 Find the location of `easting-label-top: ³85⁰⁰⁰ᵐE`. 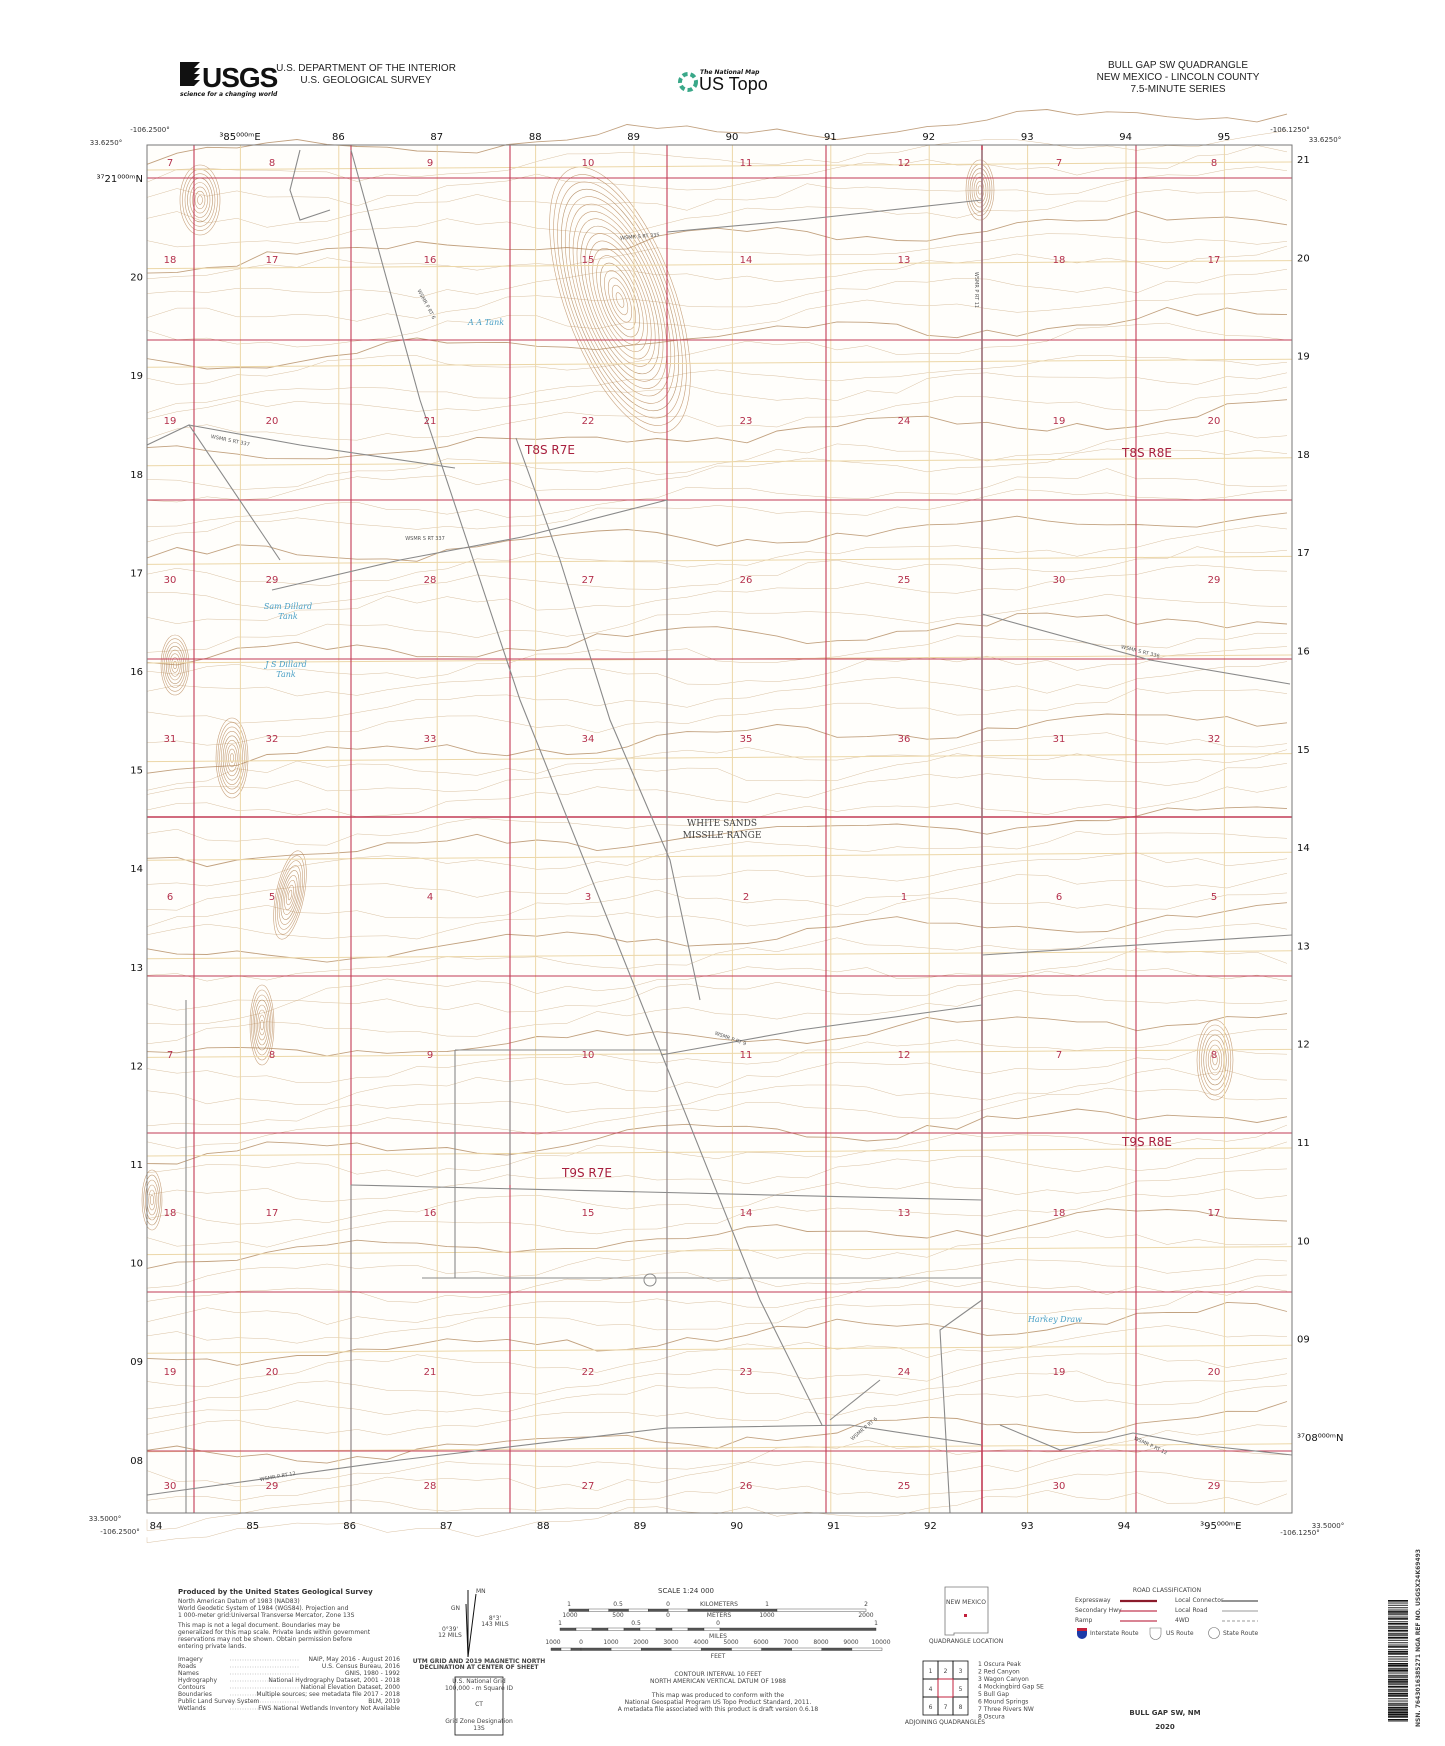

easting-label-top: ³85⁰⁰⁰ᵐE is located at coordinates (239, 137).